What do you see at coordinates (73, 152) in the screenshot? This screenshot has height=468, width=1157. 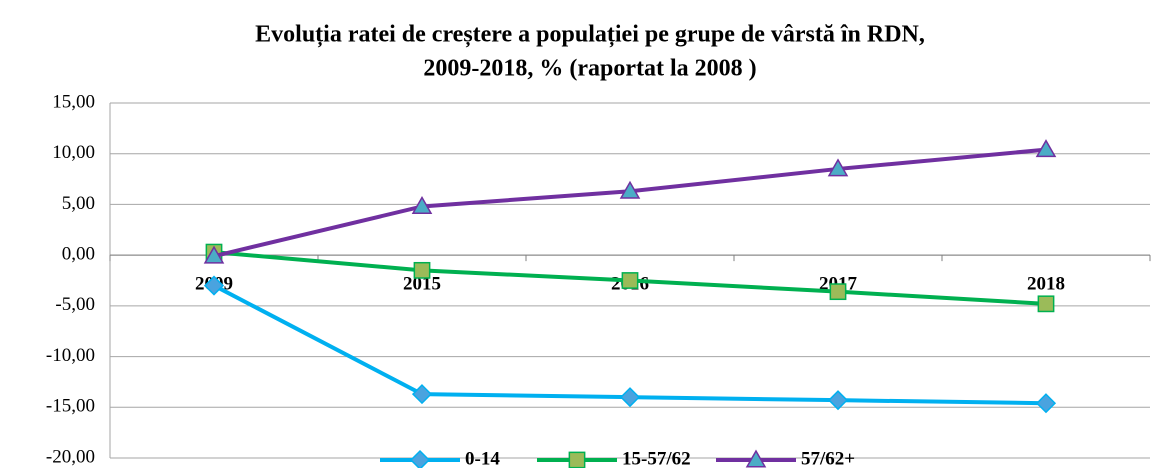 I see `y-tick-label: 10,00` at bounding box center [73, 152].